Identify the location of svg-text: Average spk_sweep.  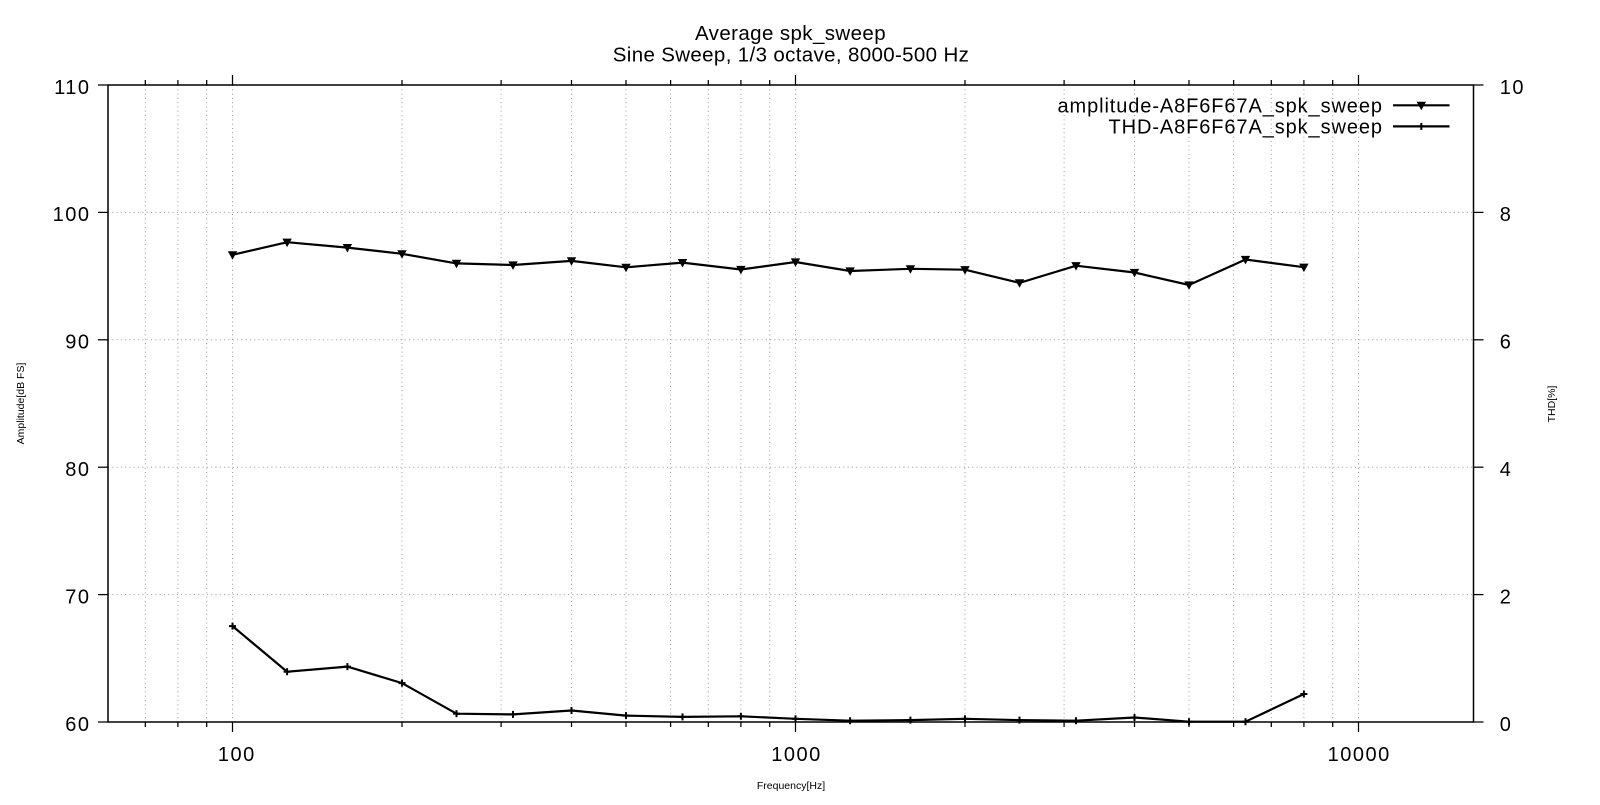
(790, 33).